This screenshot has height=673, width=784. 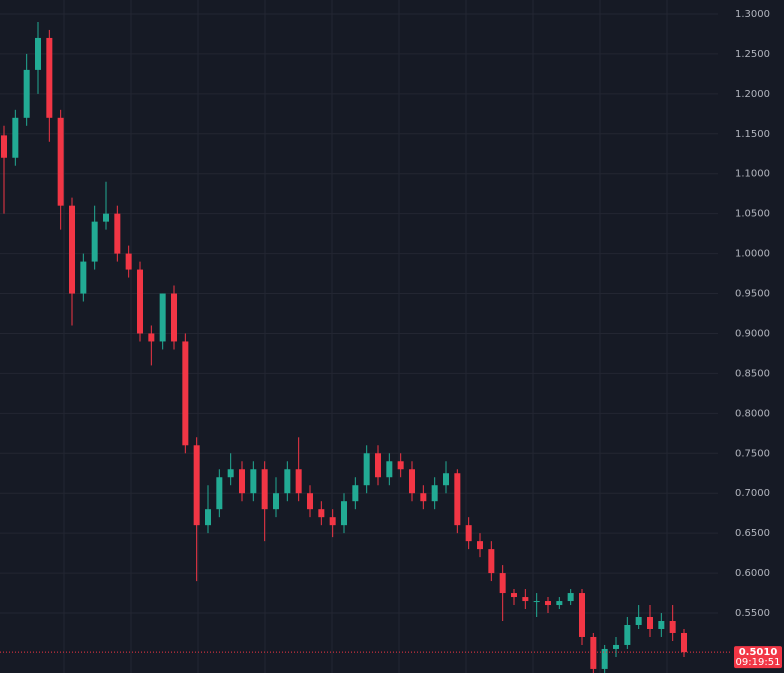 What do you see at coordinates (752, 333) in the screenshot?
I see `y-tick-label: 0.9000` at bounding box center [752, 333].